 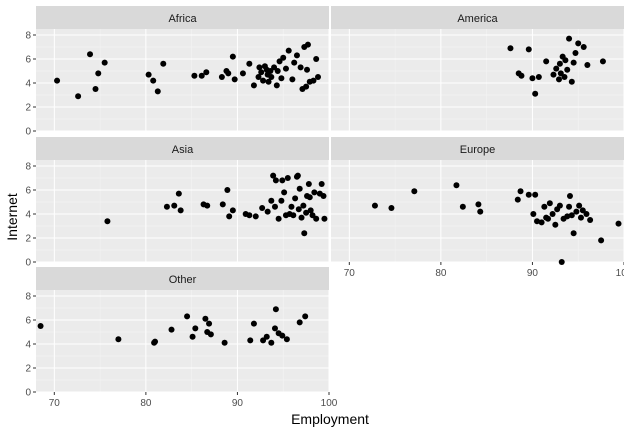 What do you see at coordinates (182, 80) in the screenshot?
I see `plot-panel-background` at bounding box center [182, 80].